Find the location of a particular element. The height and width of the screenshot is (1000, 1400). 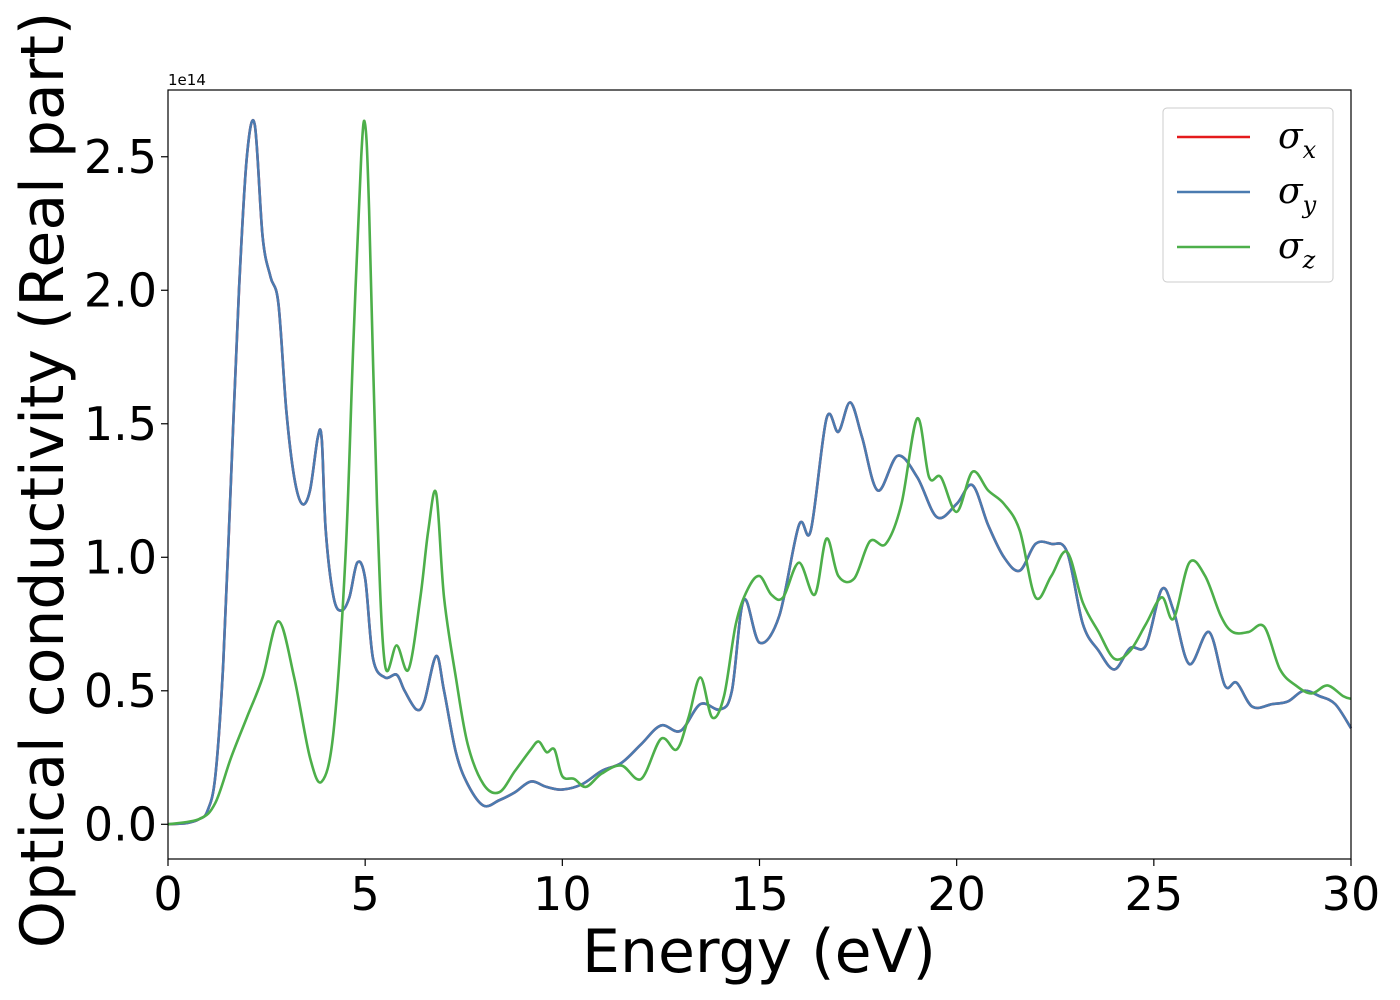

x-axis: 0 5 10 15 20 25 30 is located at coordinates (766, 890).